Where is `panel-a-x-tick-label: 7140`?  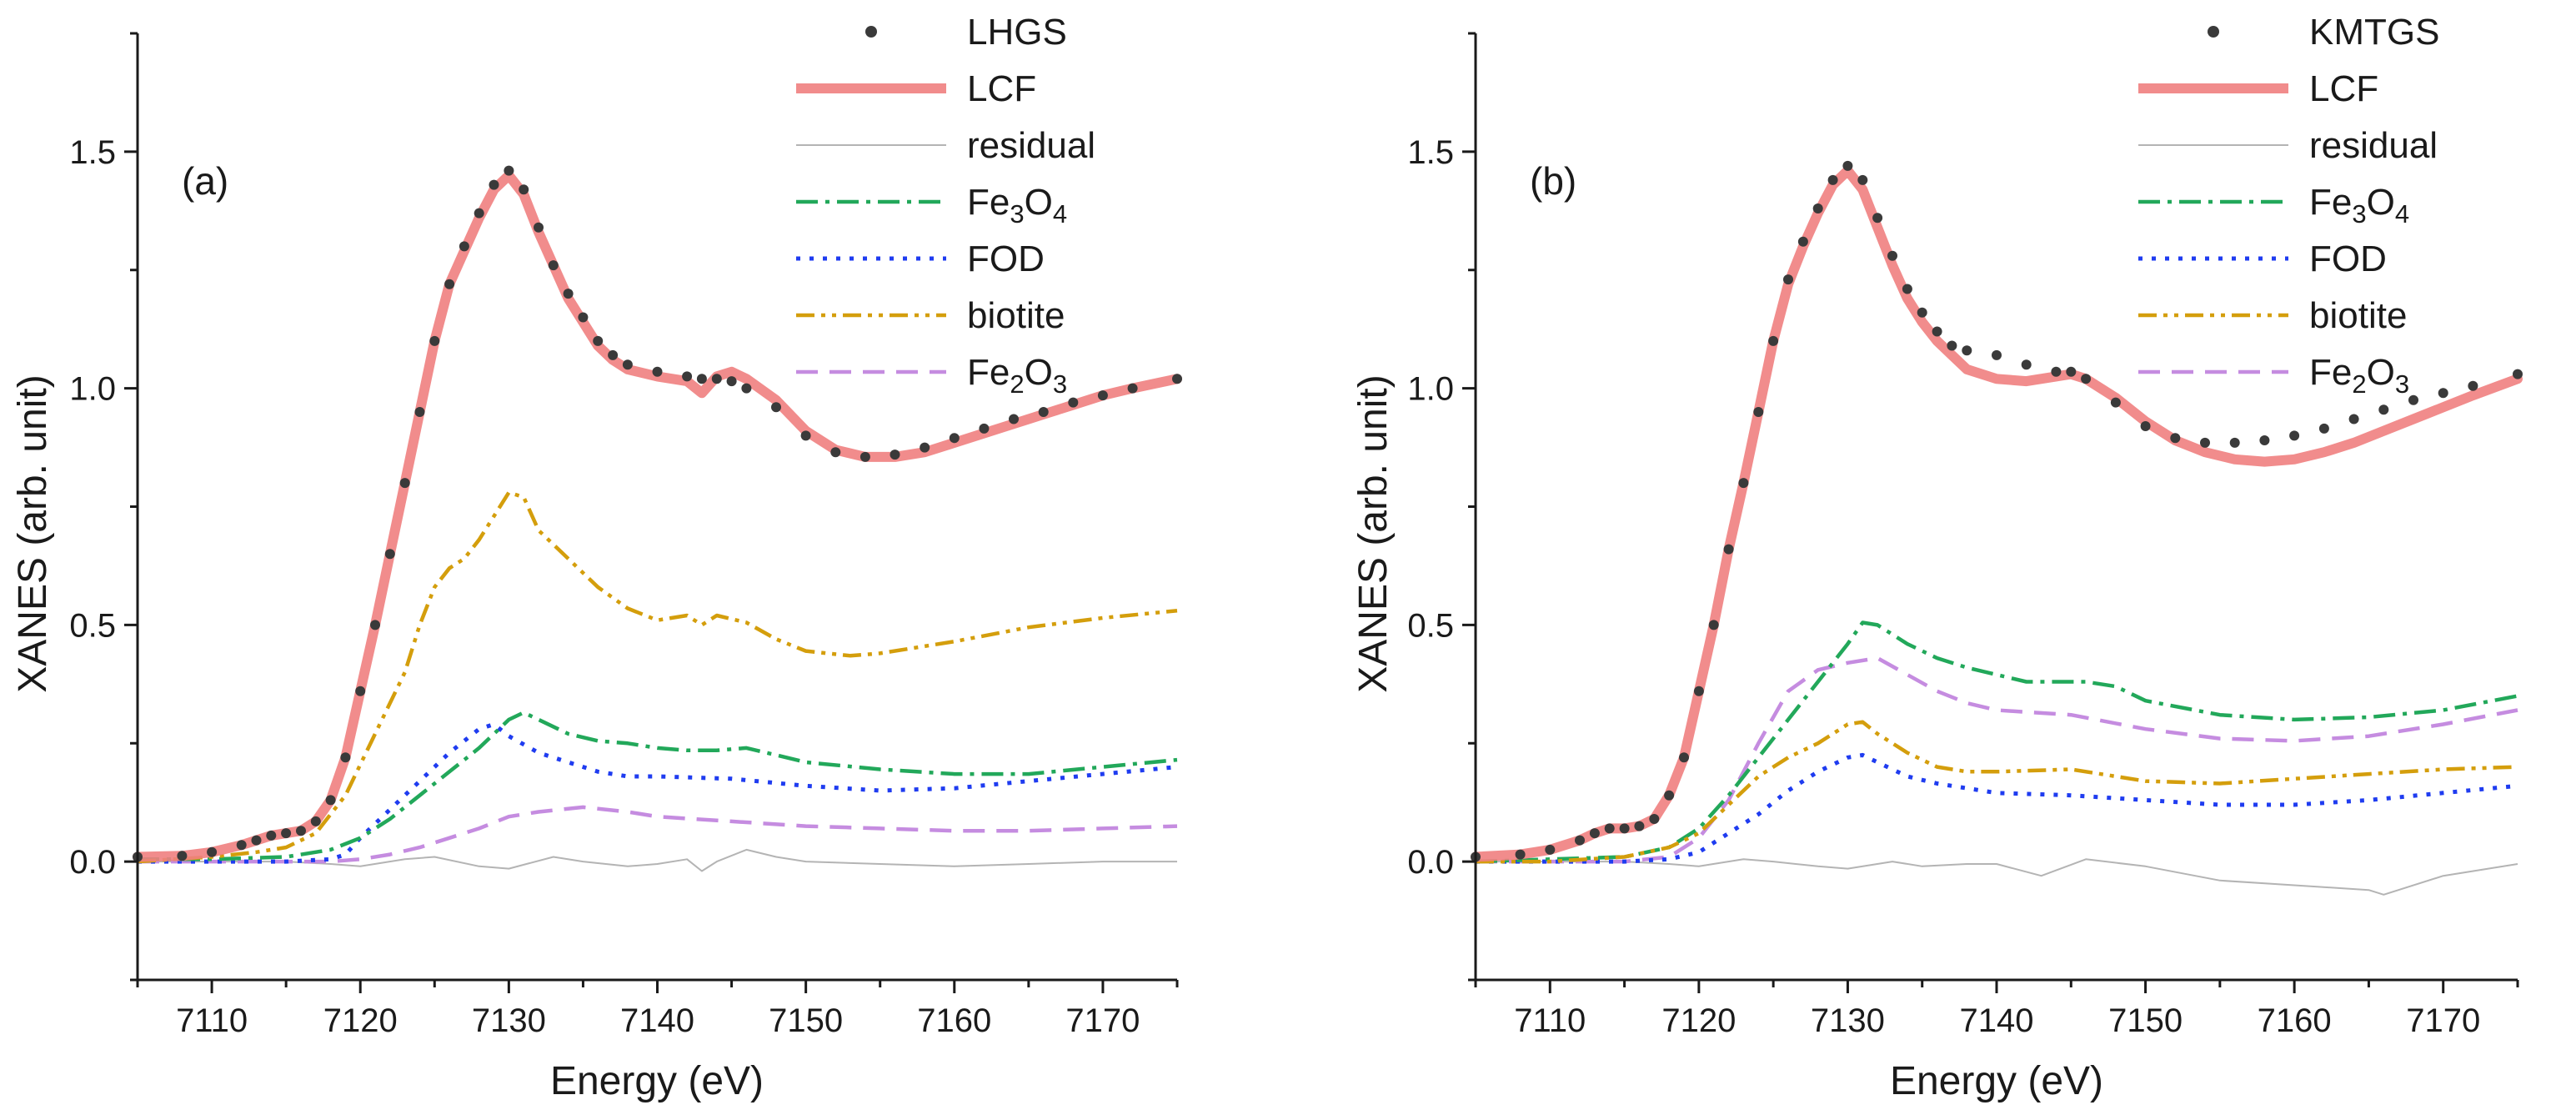 panel-a-x-tick-label: 7140 is located at coordinates (657, 1020).